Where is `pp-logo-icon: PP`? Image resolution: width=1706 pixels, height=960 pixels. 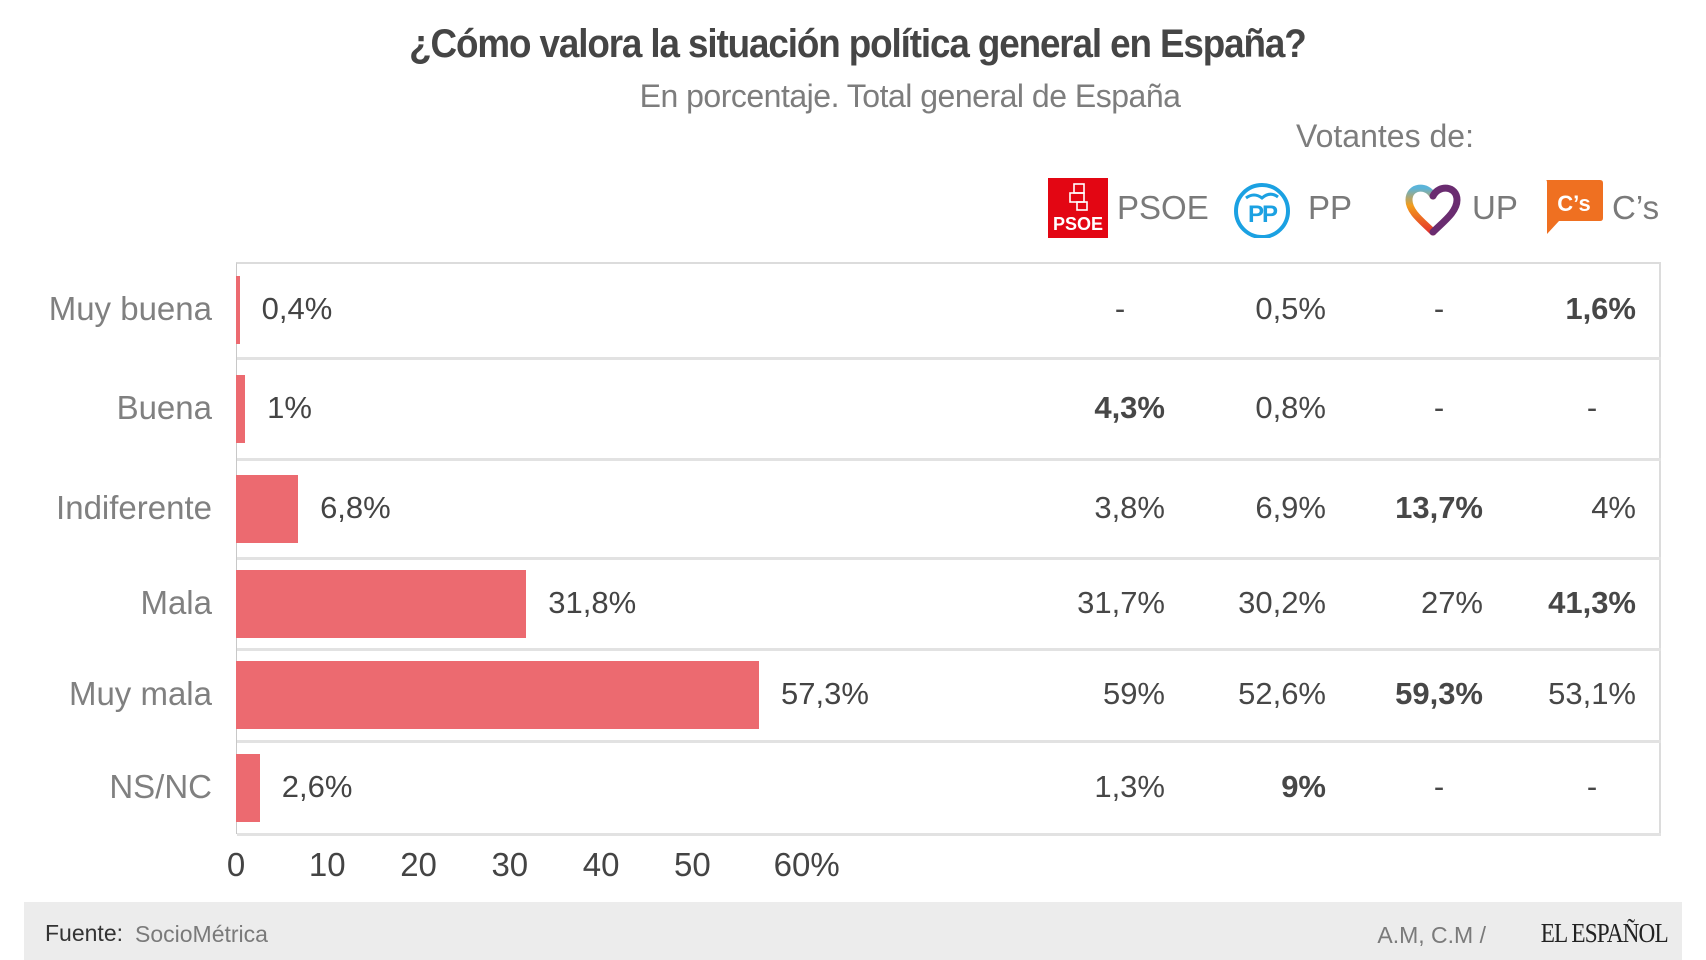
pp-logo-icon: PP is located at coordinates (1262, 210).